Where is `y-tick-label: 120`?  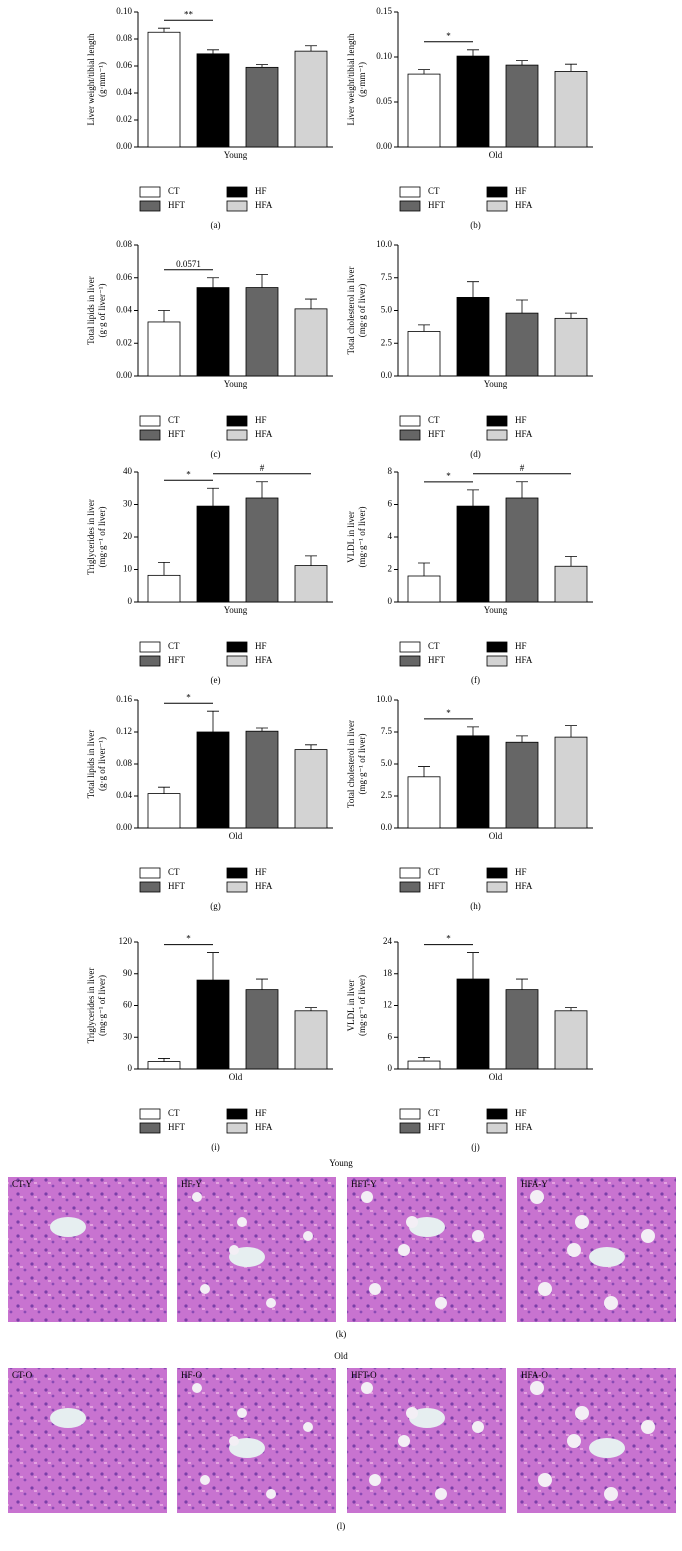 y-tick-label: 120 is located at coordinates (126, 941).